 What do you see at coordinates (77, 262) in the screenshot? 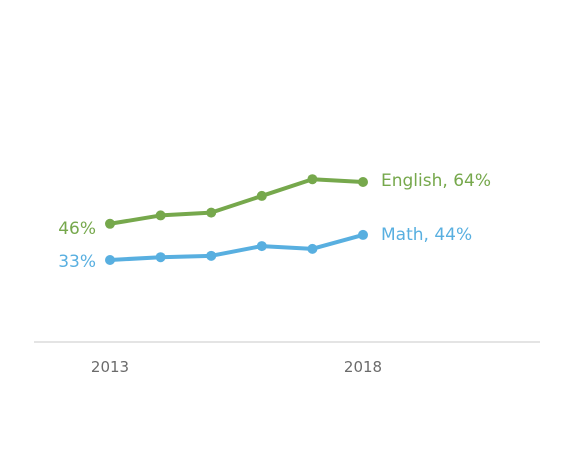
I see `math-start-label: 33%` at bounding box center [77, 262].